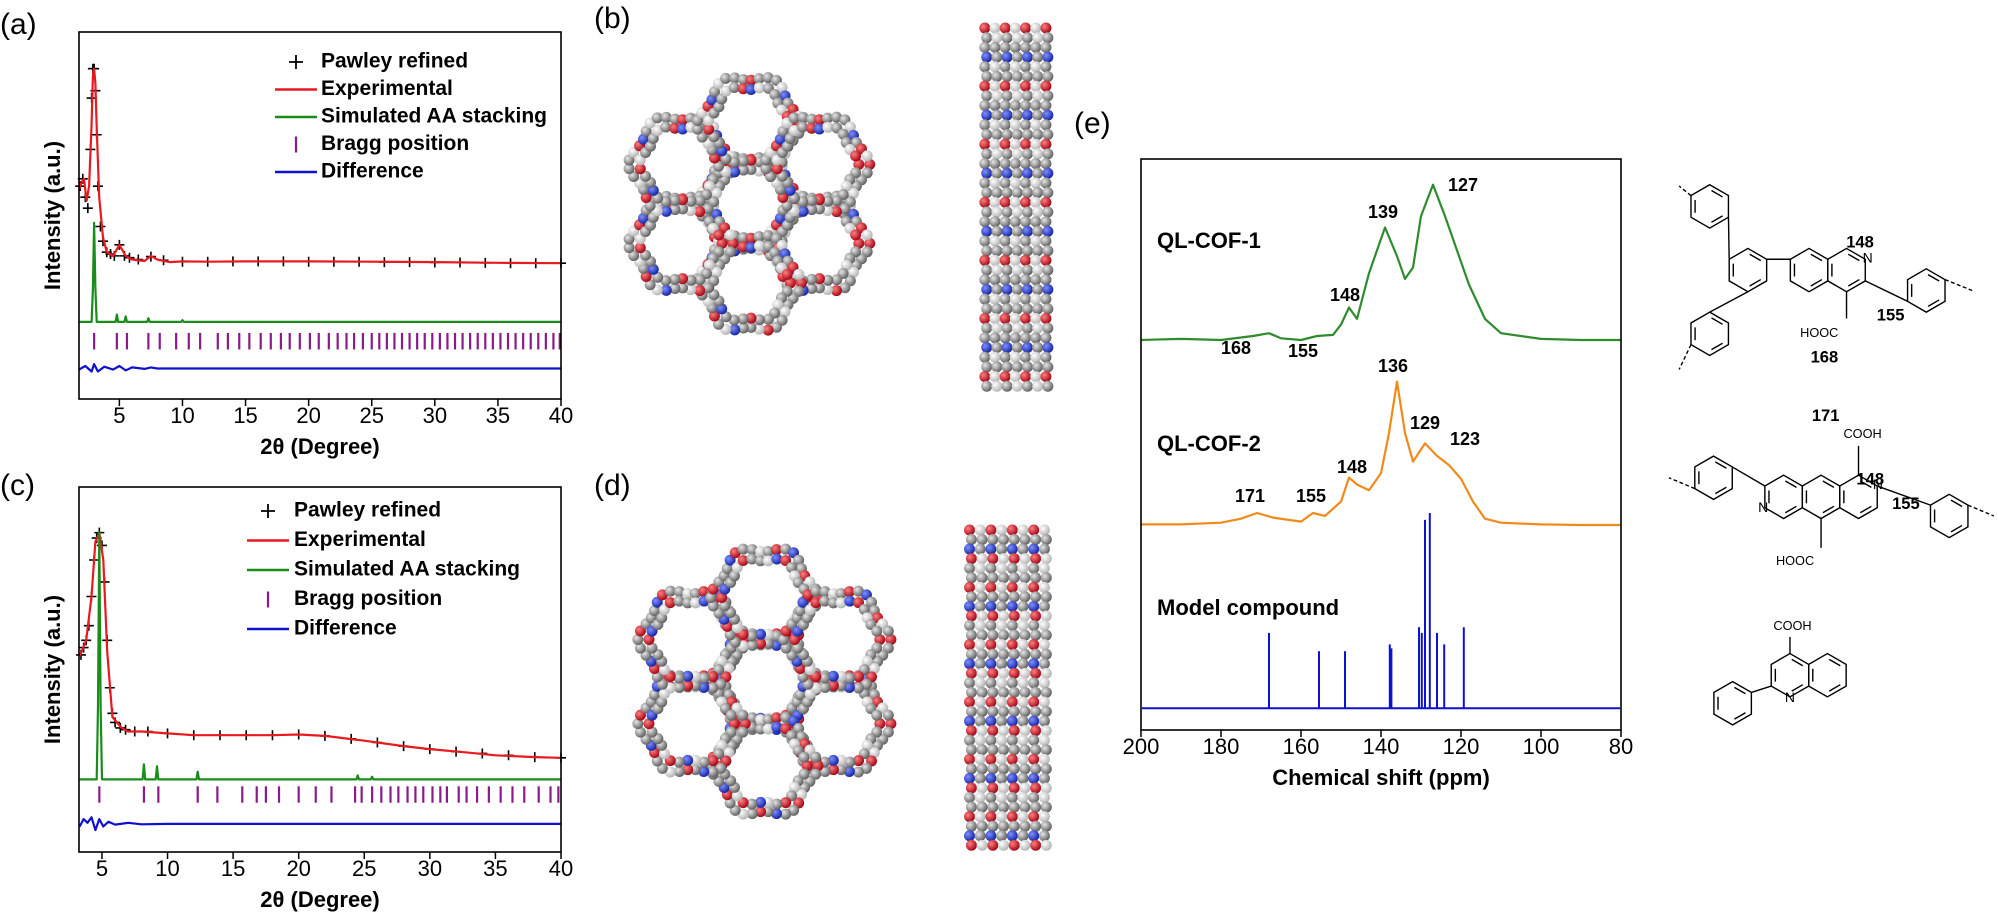  I want to click on structure-label: 155, so click(1891, 314).